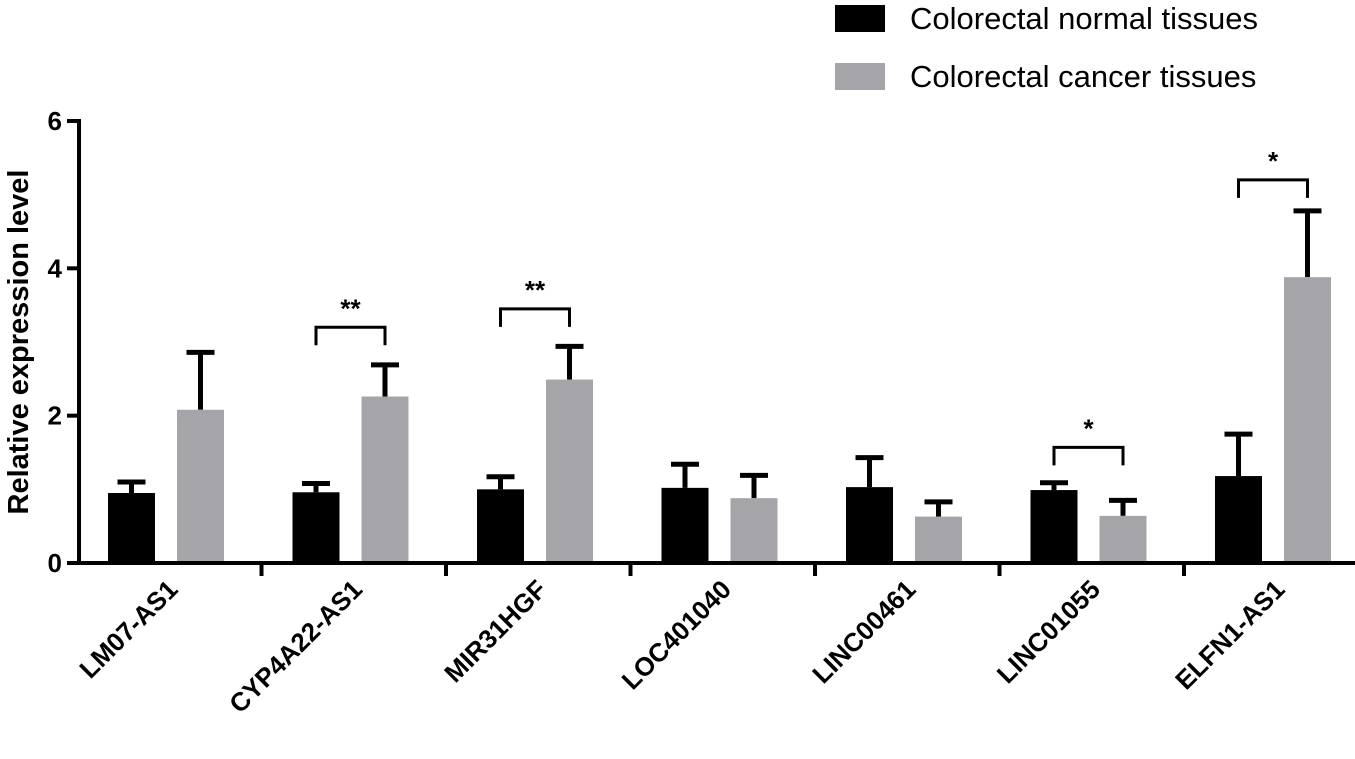 The width and height of the screenshot is (1355, 759). Describe the element at coordinates (860, 18) in the screenshot. I see `legend-swatch-normal` at that location.